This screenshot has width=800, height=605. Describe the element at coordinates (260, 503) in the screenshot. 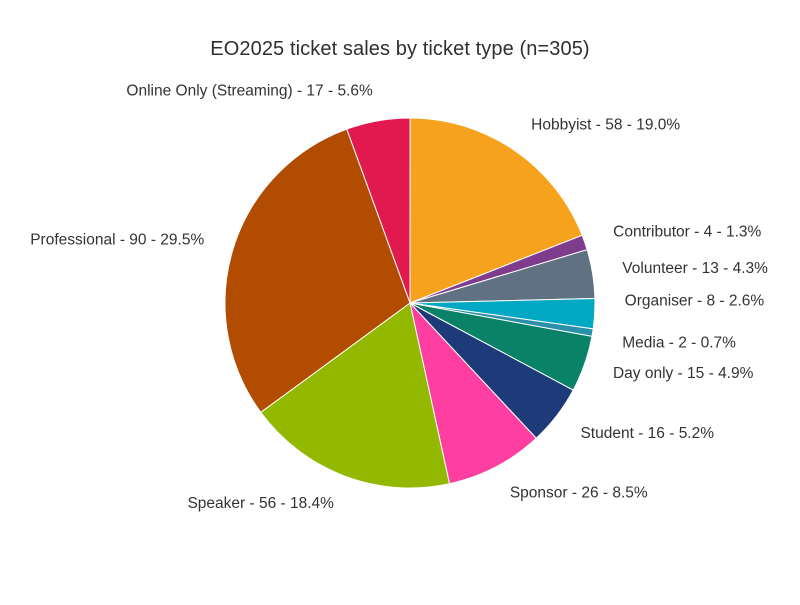

I see `slice-label-speaker: Speaker - 56 - 18.4%` at that location.